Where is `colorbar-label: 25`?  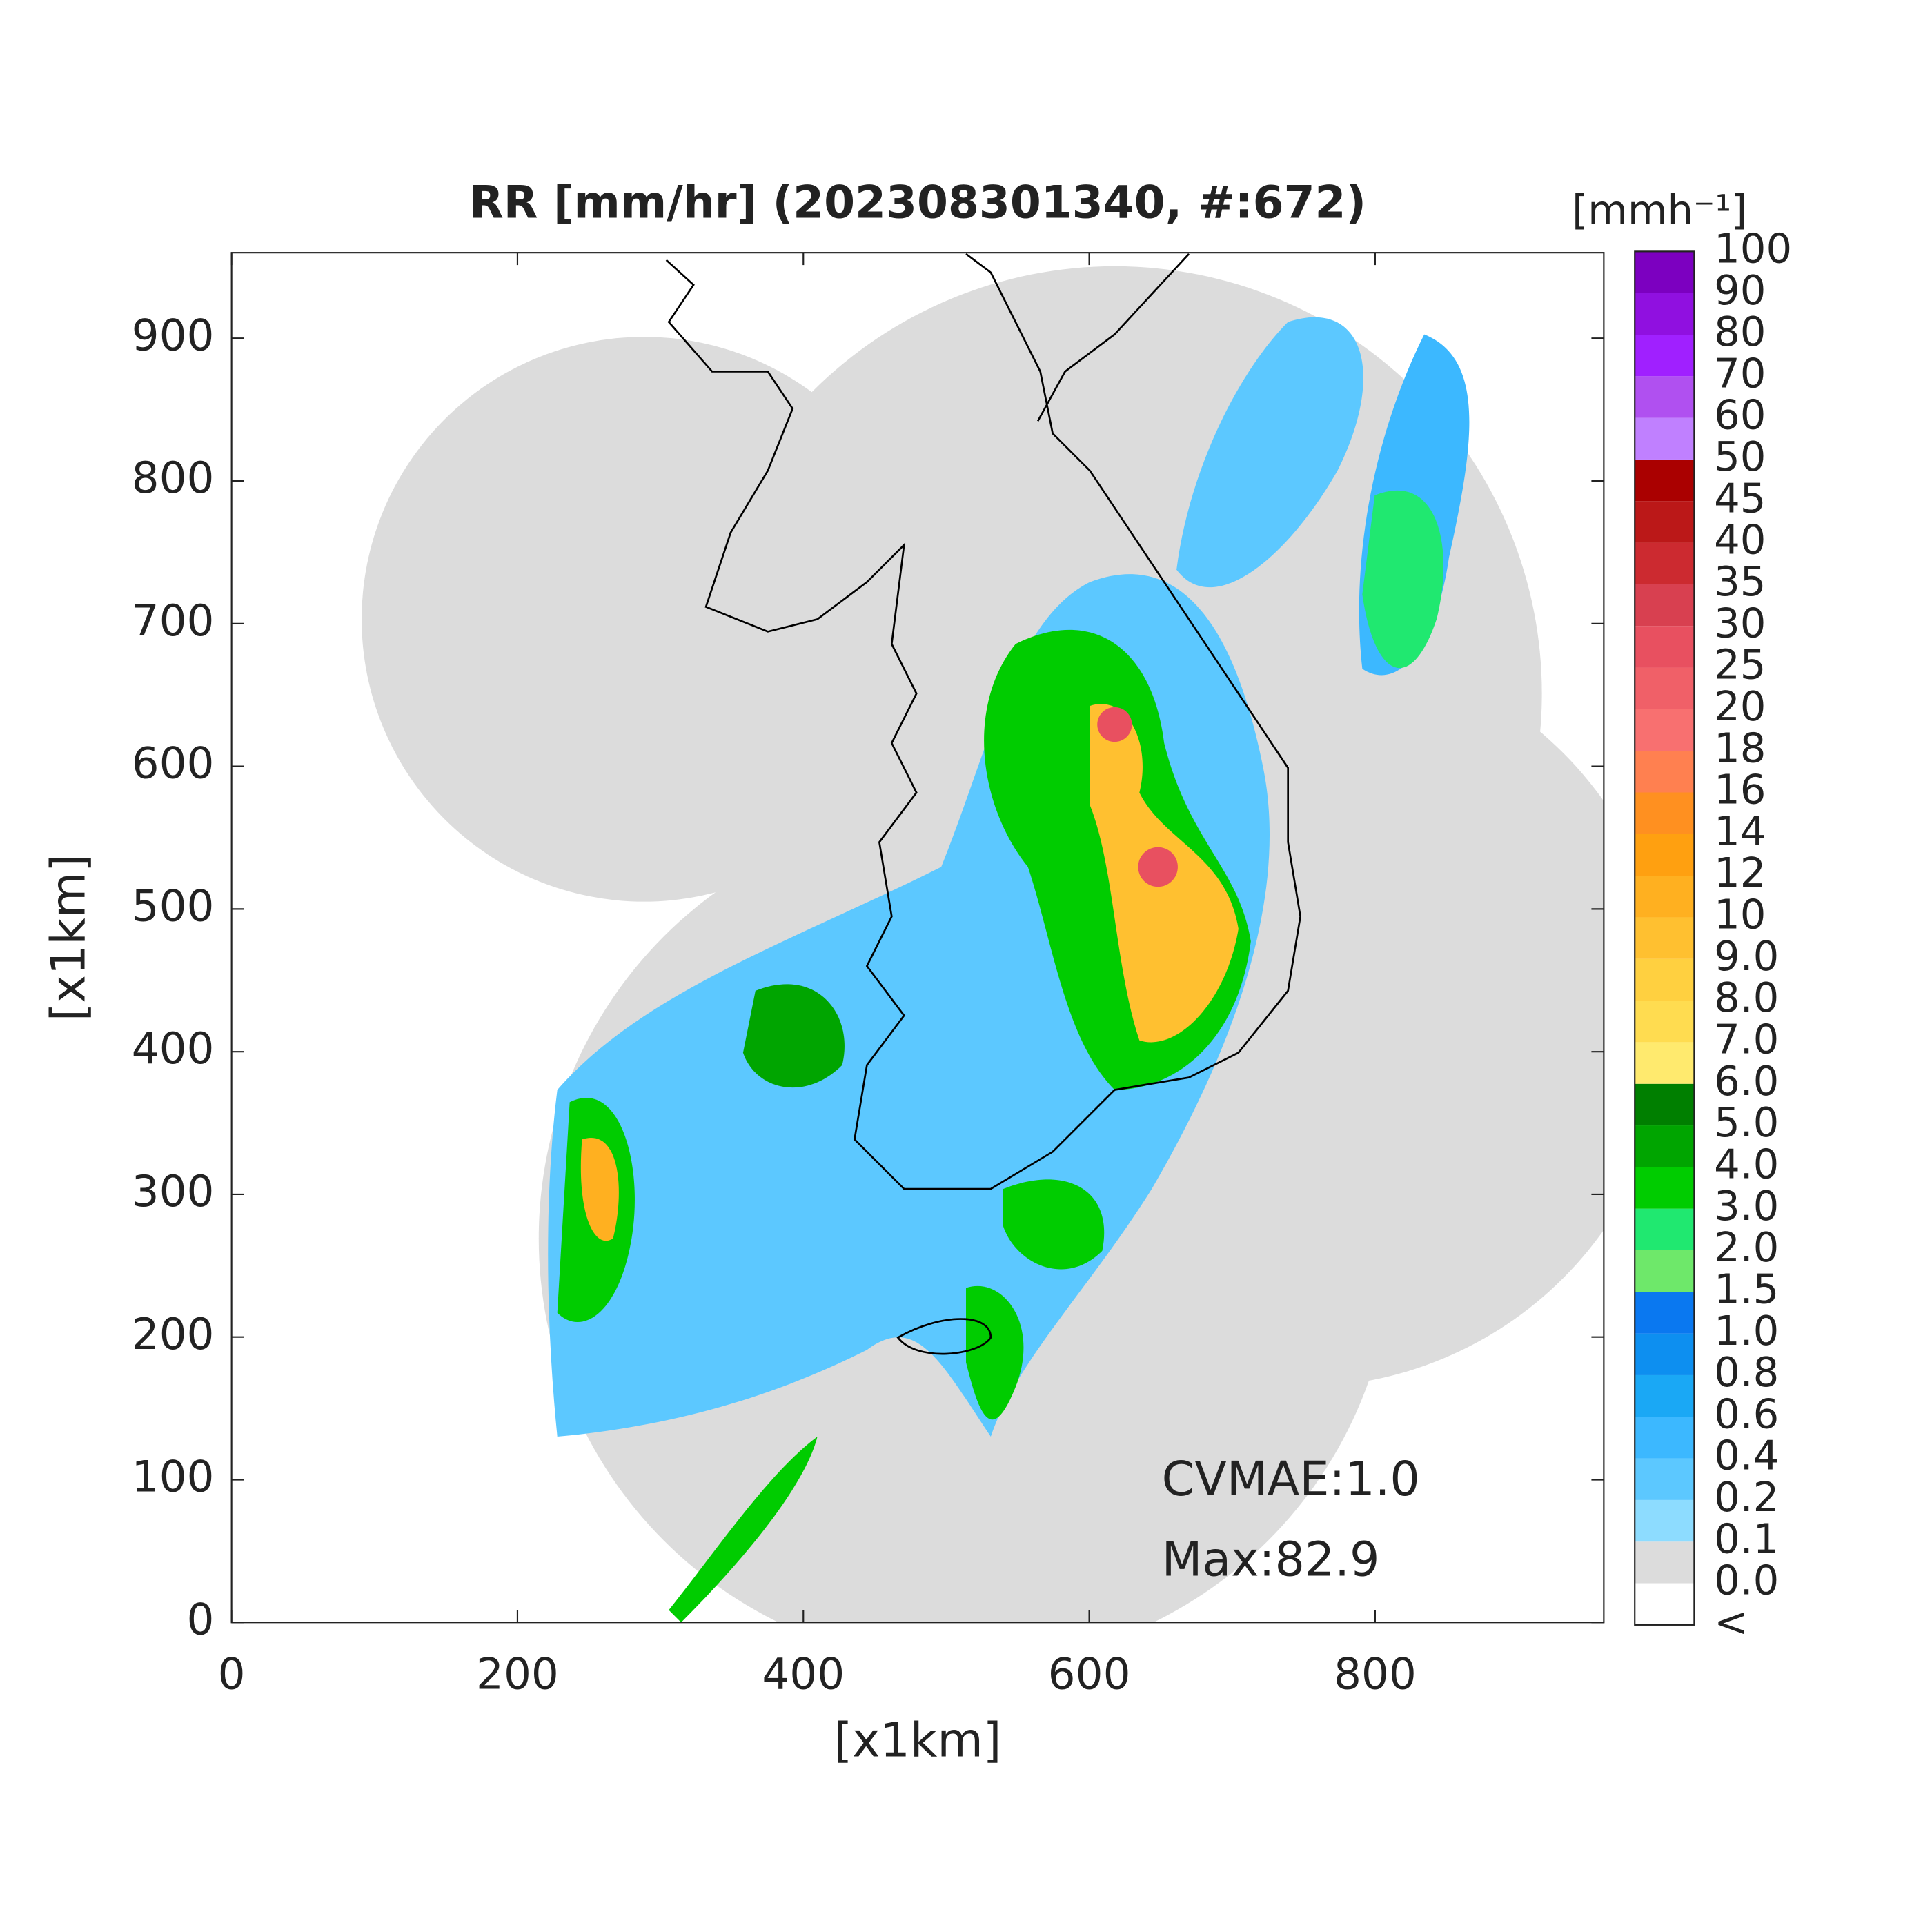 colorbar-label: 25 is located at coordinates (1740, 665).